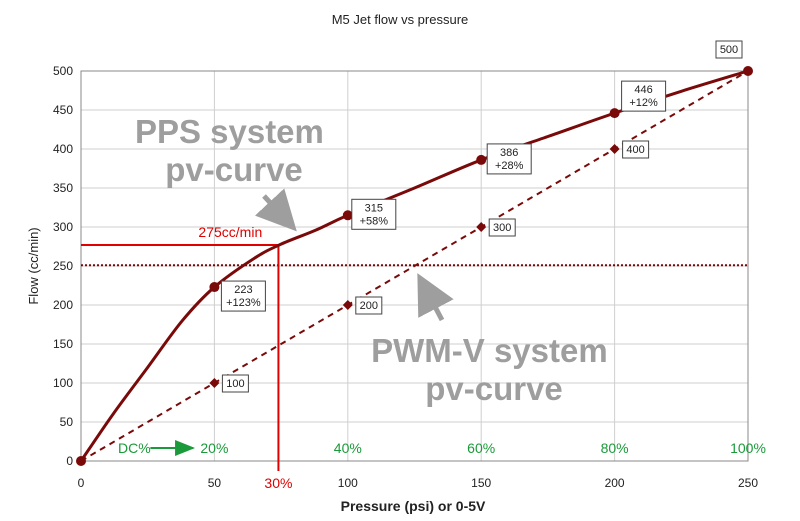  What do you see at coordinates (63, 227) in the screenshot?
I see `y-tick-label: 300` at bounding box center [63, 227].